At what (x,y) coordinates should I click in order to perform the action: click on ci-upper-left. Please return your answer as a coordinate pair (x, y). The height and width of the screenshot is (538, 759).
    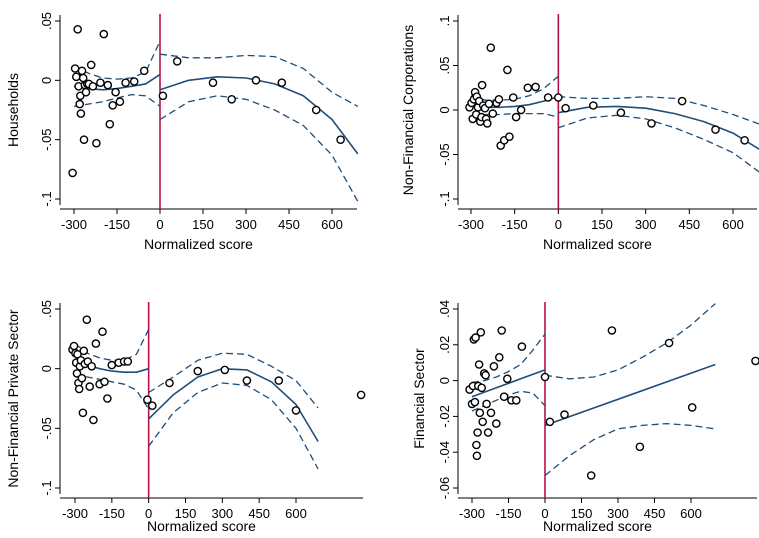
    Looking at the image, I should click on (117, 60).